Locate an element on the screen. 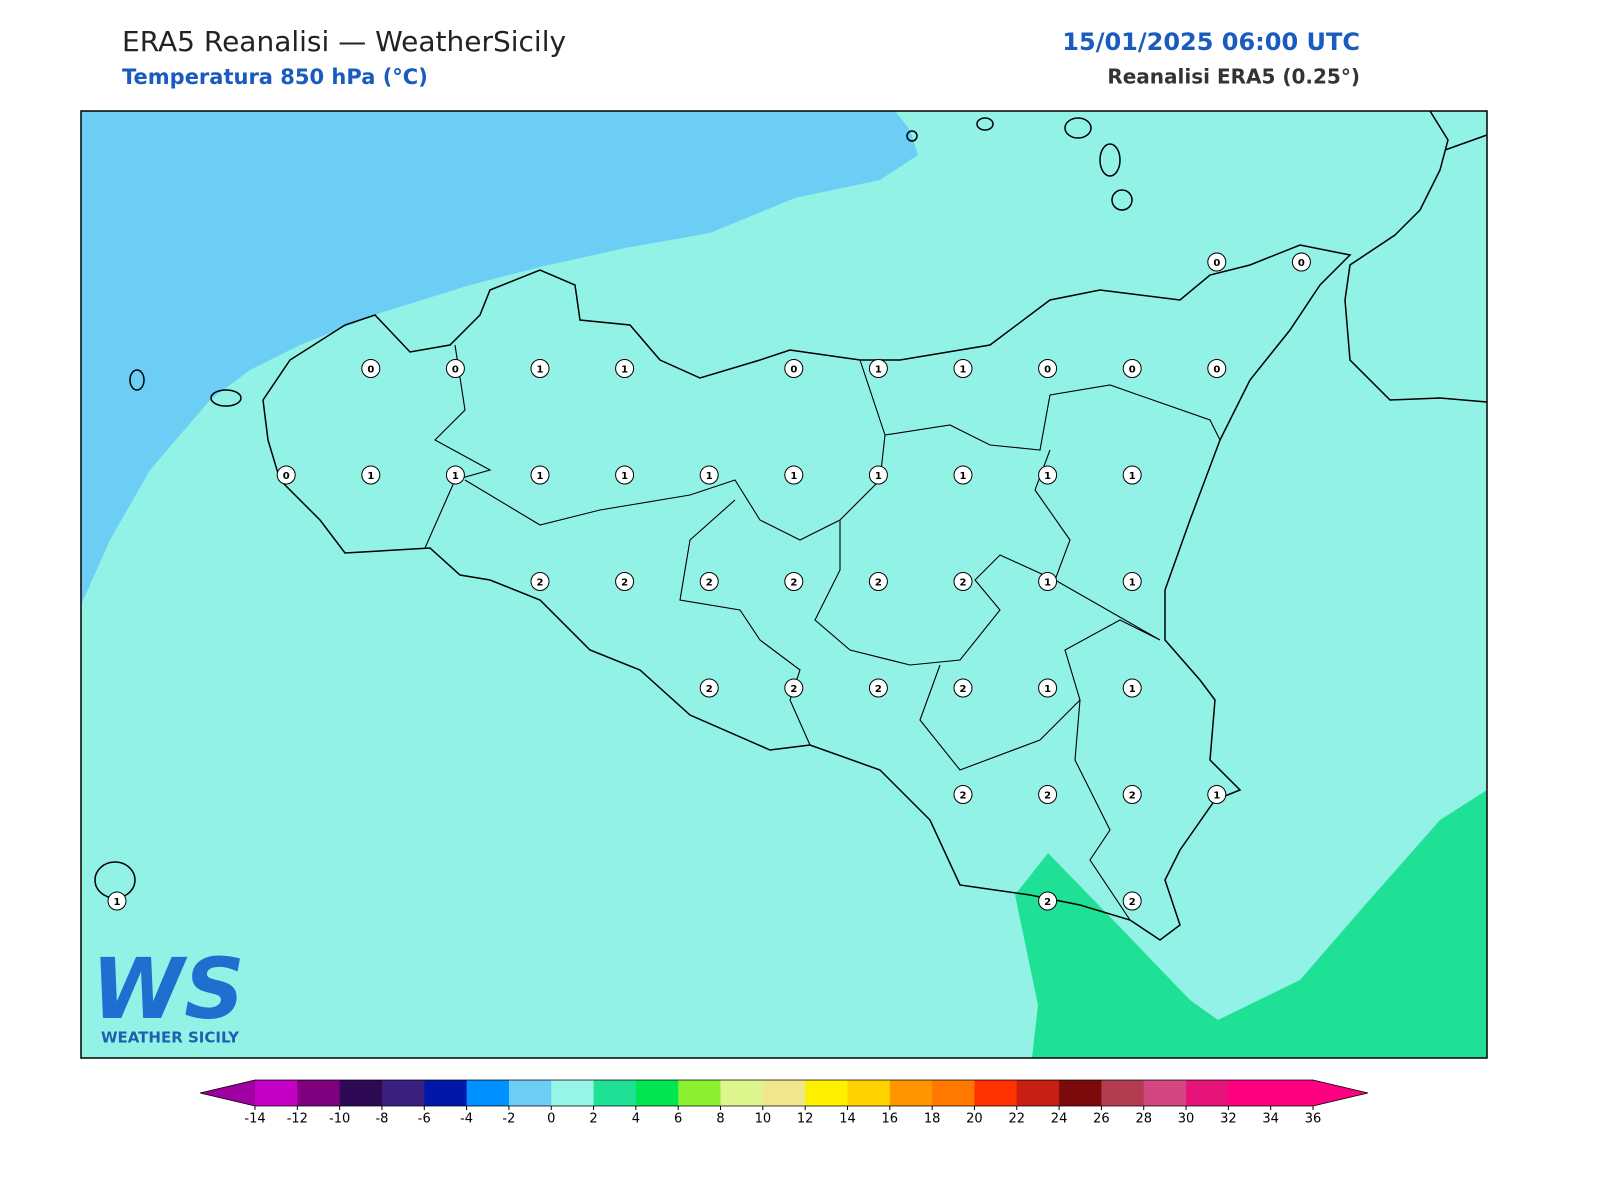 The height and width of the screenshot is (1204, 1600). colorbar-tick-label: 36 is located at coordinates (1313, 1119).